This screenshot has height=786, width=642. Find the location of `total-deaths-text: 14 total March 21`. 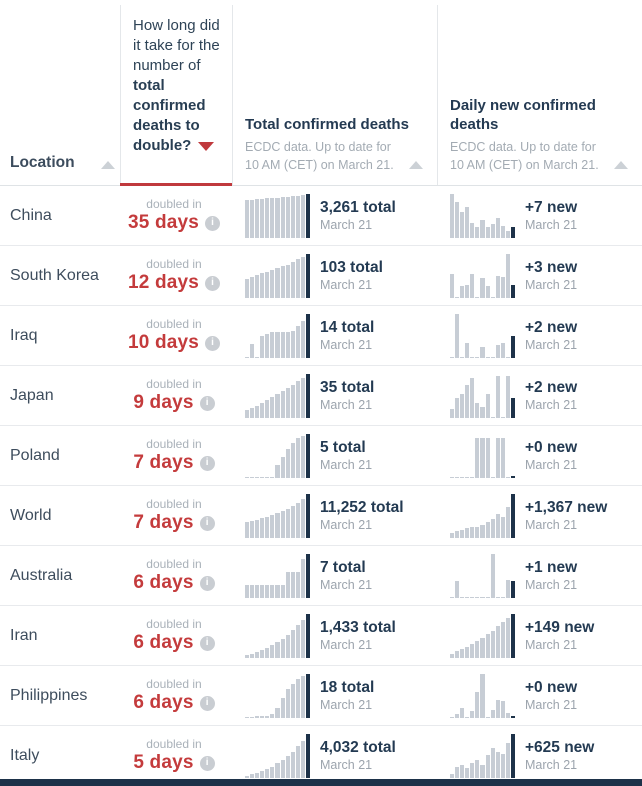

total-deaths-text: 14 total March 21 is located at coordinates (347, 335).